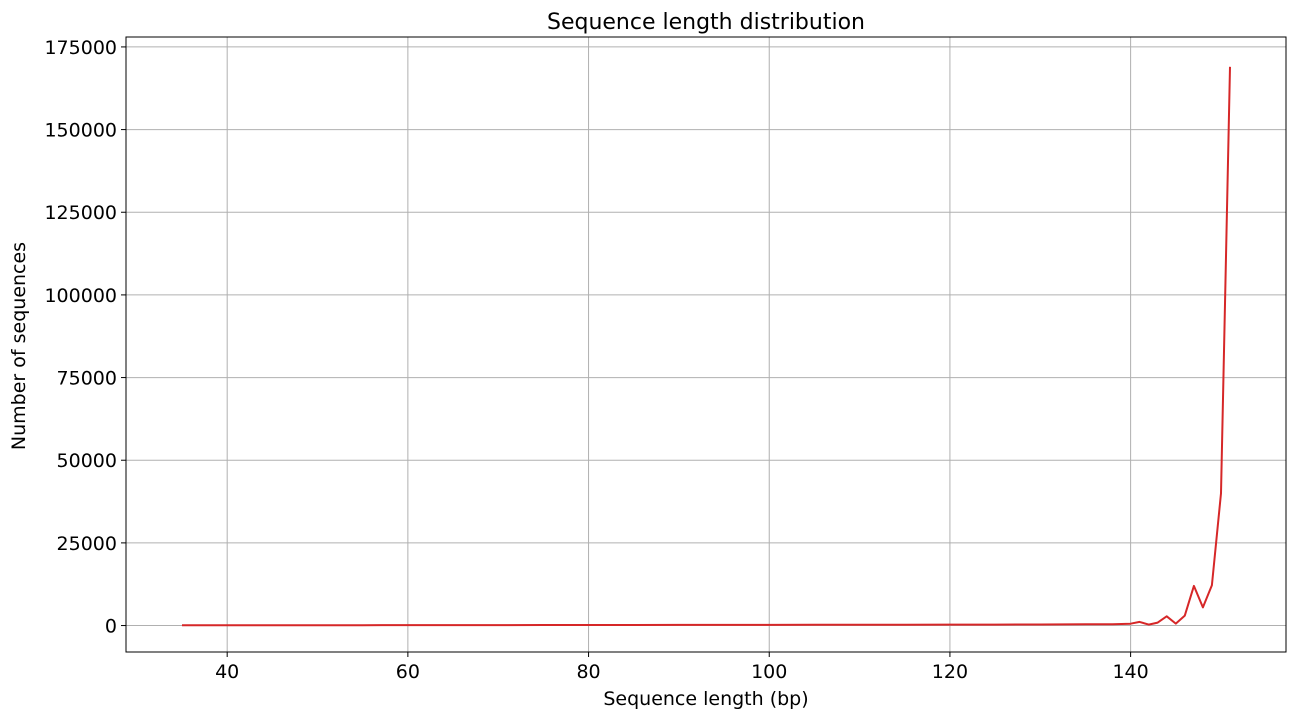  What do you see at coordinates (87, 379) in the screenshot?
I see `y-tick-label: 75000` at bounding box center [87, 379].